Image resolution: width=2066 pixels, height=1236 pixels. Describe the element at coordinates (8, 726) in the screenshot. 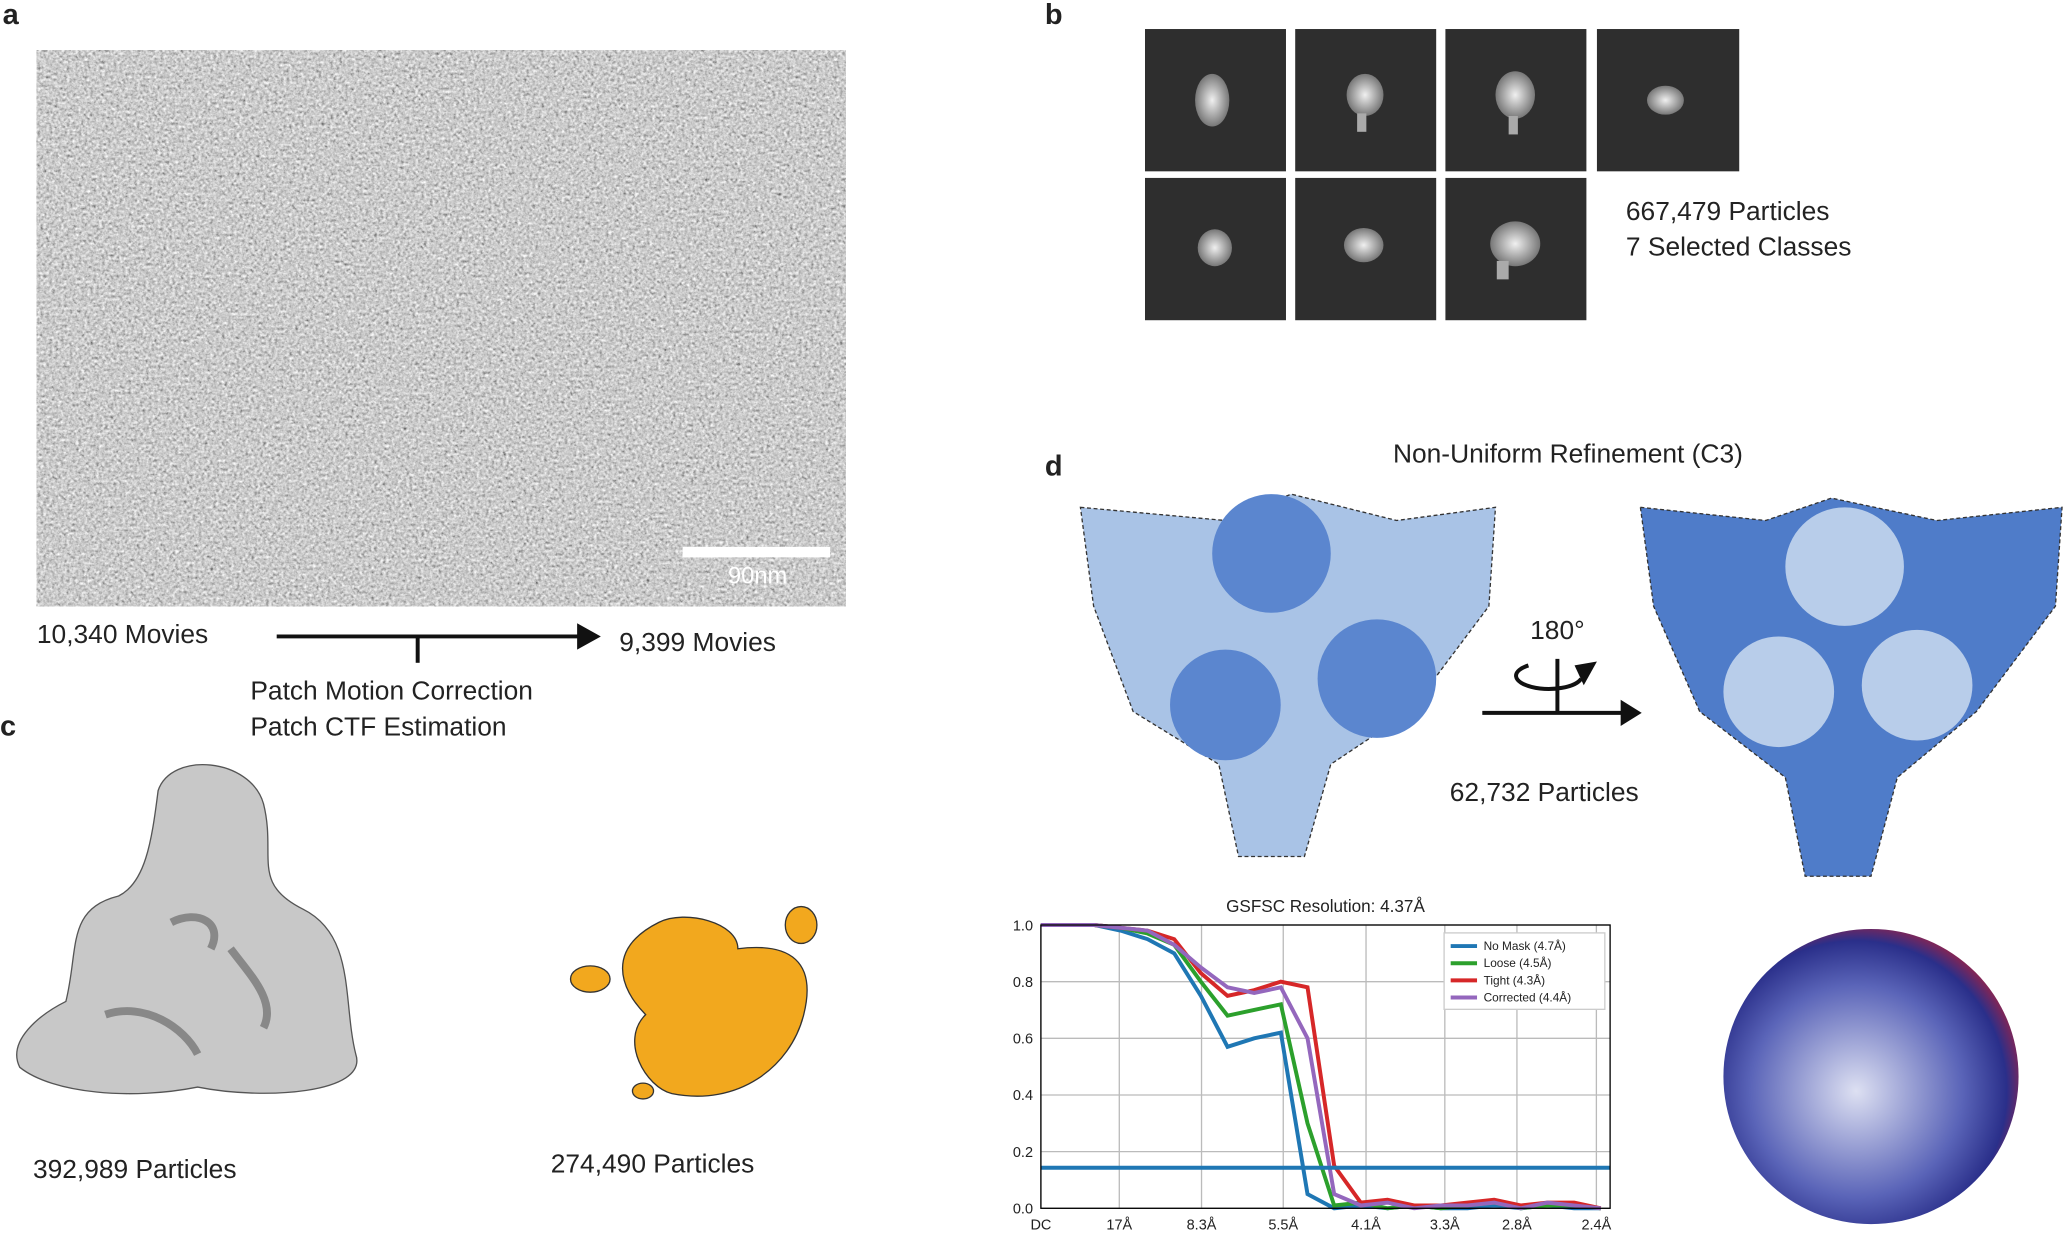

I see `panel-label: c` at that location.